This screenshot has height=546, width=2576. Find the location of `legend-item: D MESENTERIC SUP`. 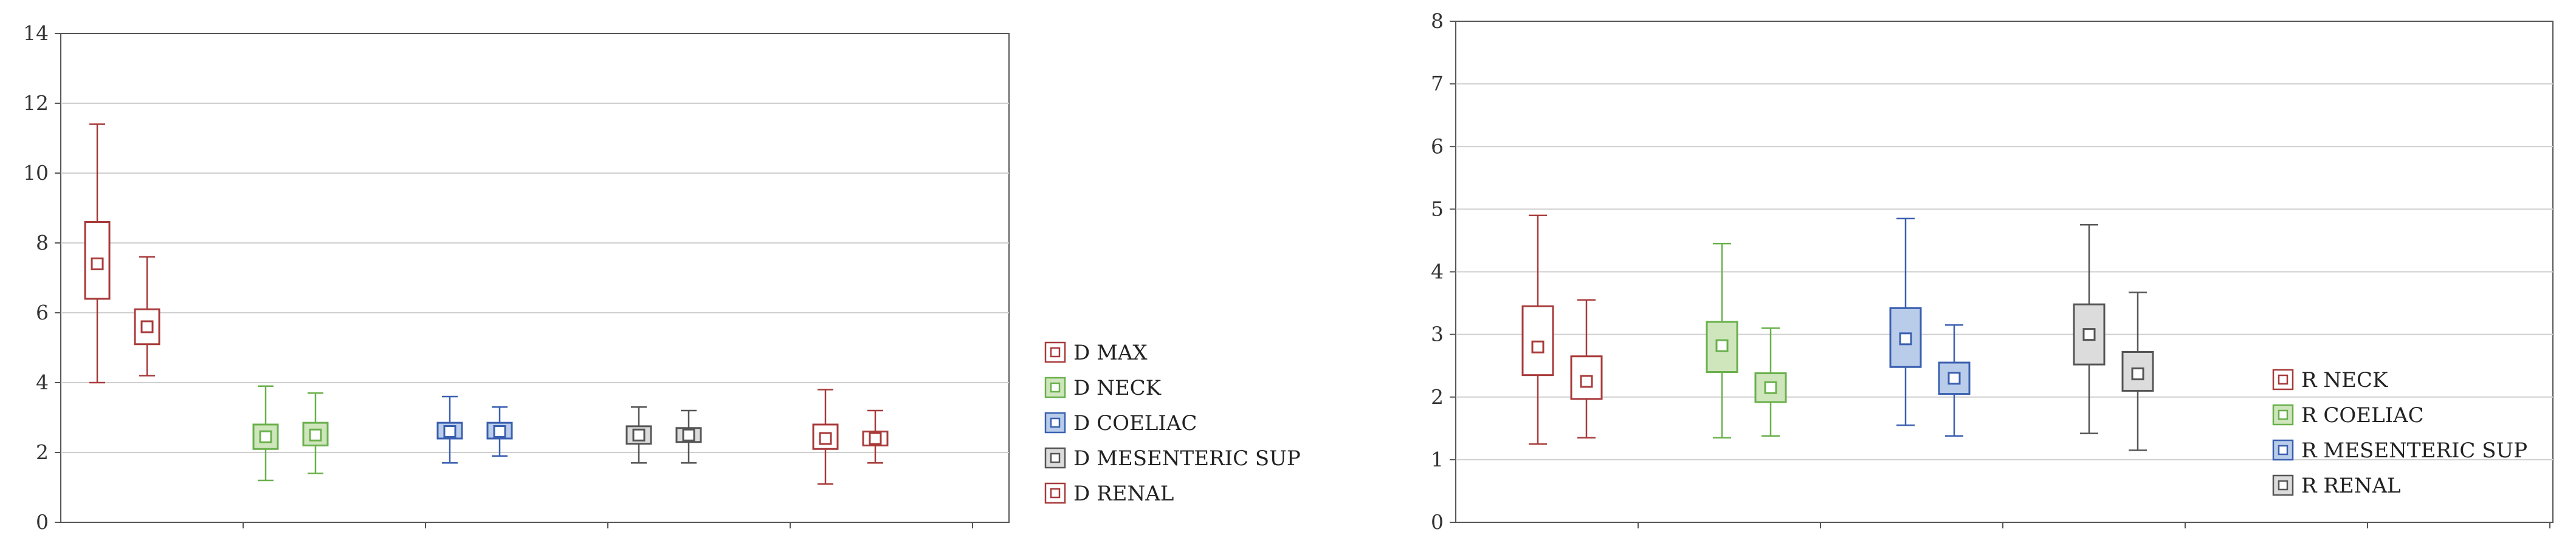

legend-item: D MESENTERIC SUP is located at coordinates (1172, 458).